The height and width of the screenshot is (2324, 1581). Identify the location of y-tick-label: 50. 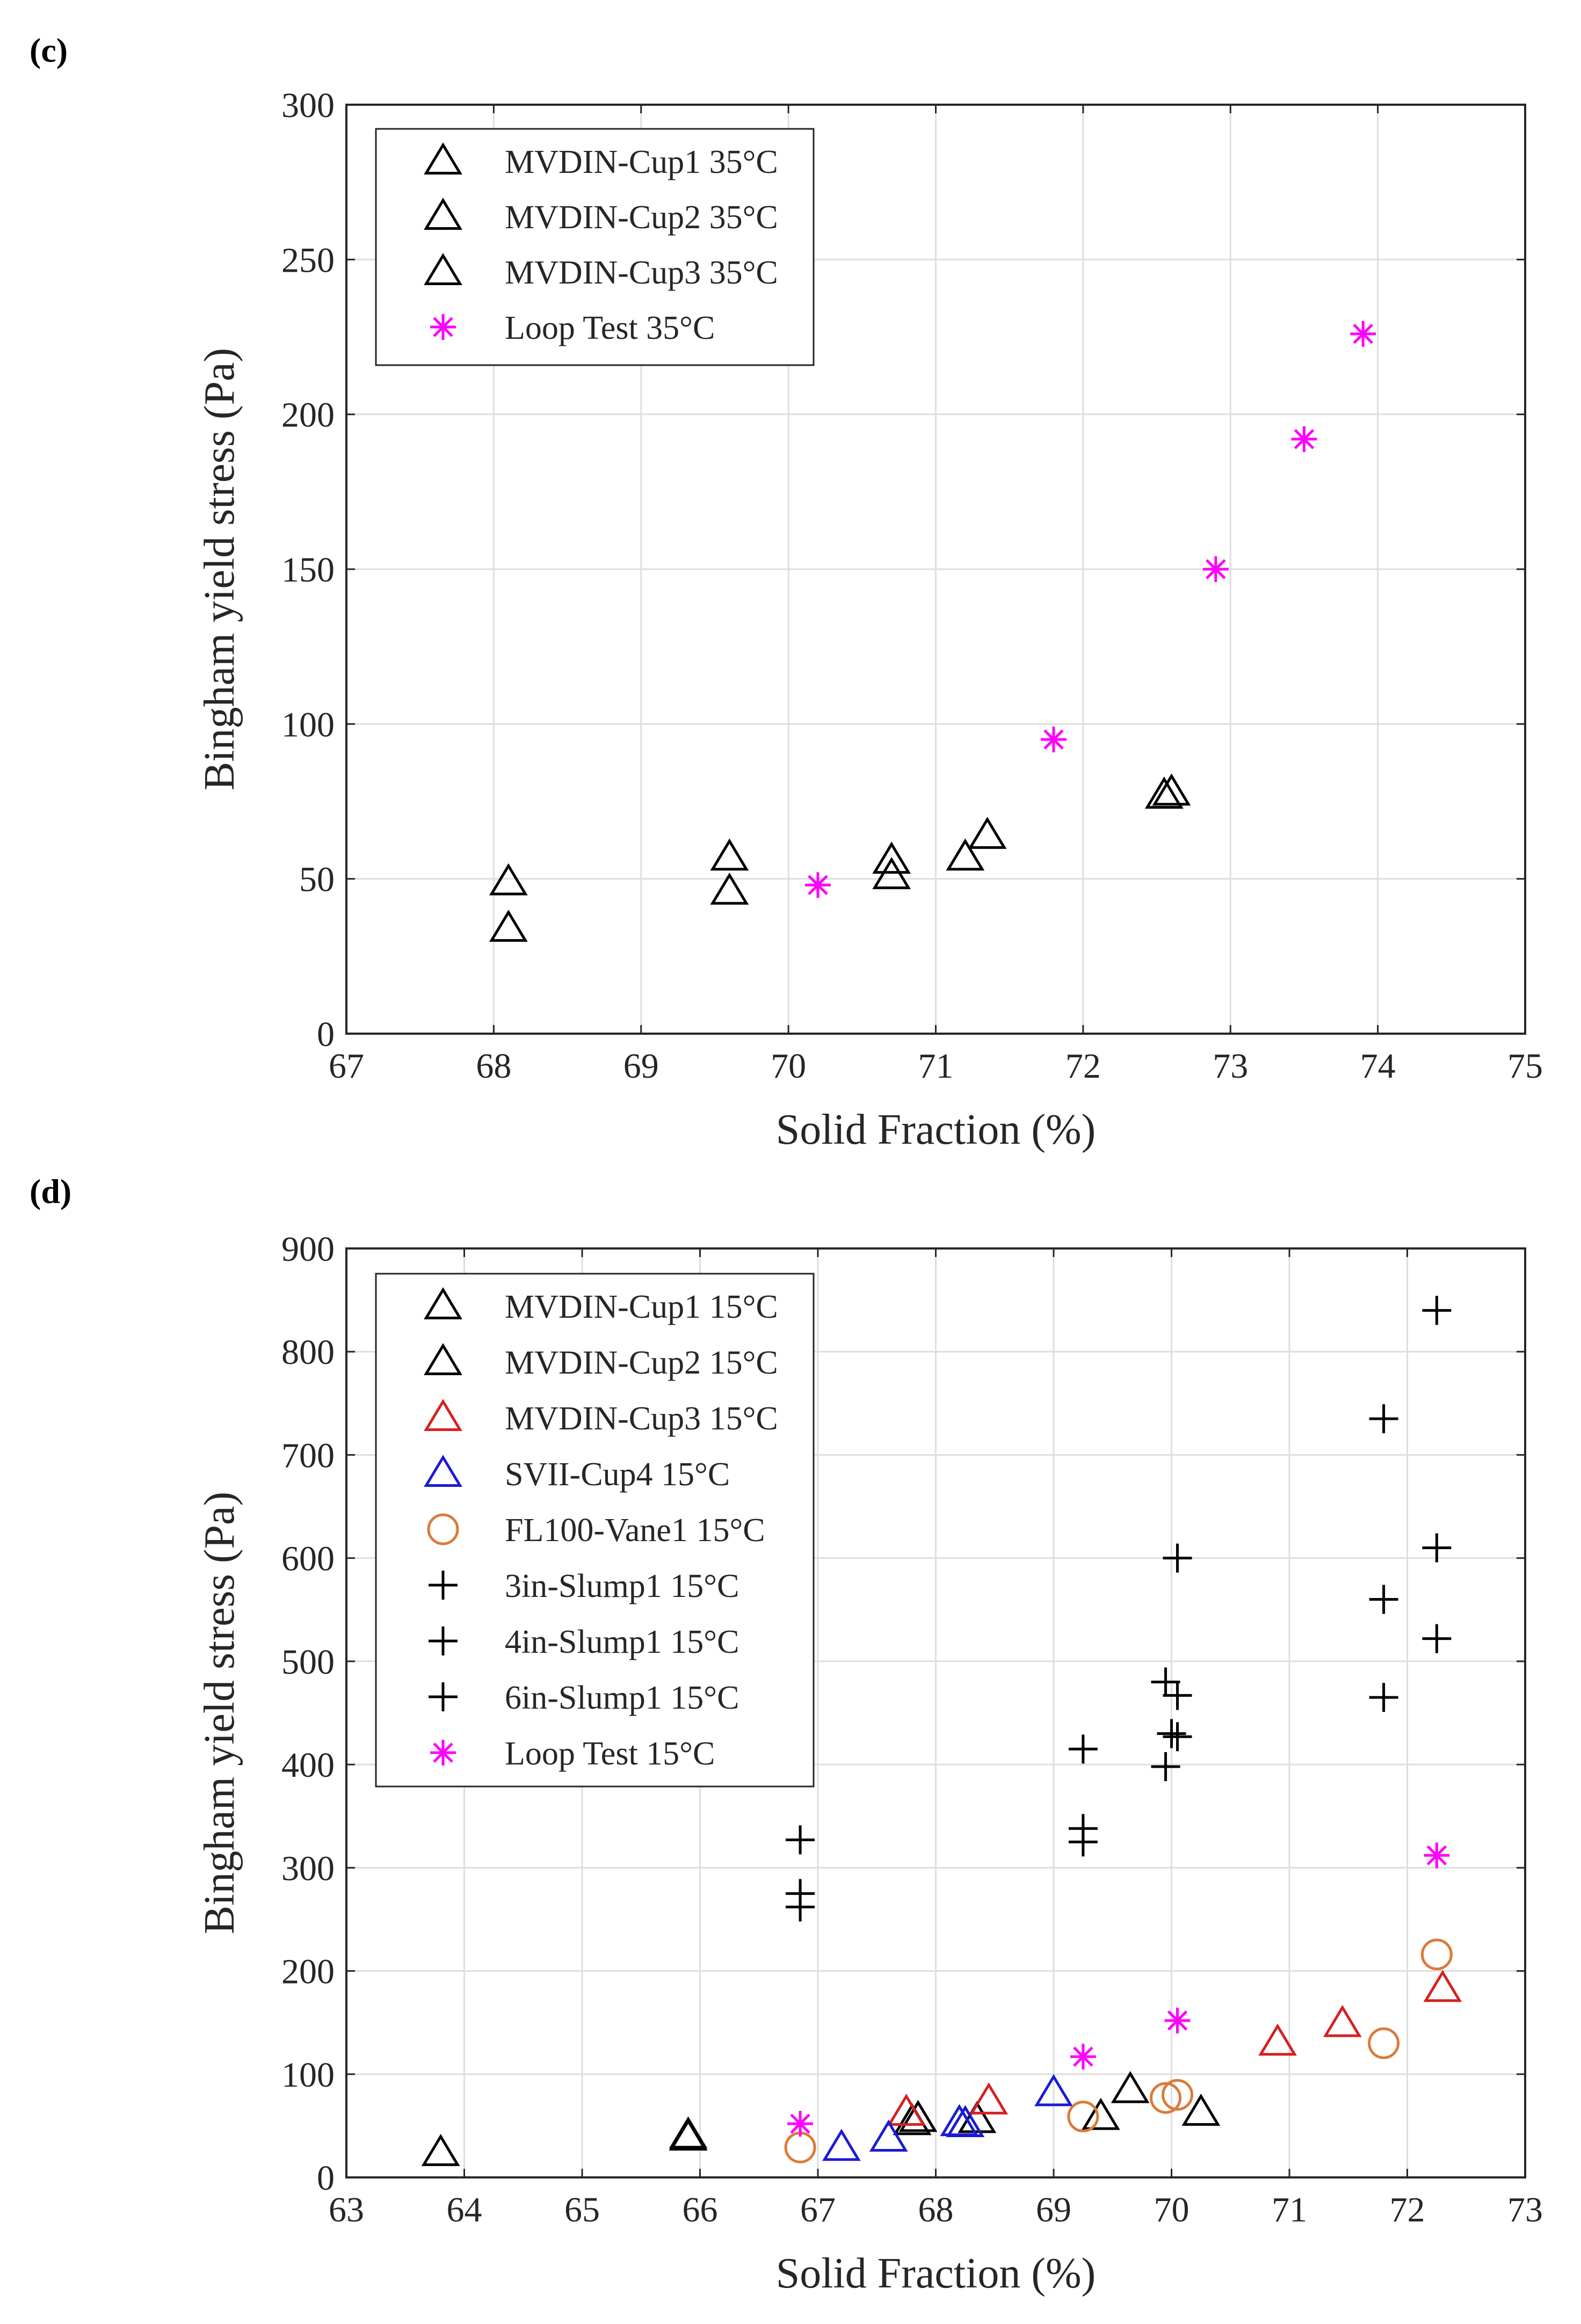
(317, 880).